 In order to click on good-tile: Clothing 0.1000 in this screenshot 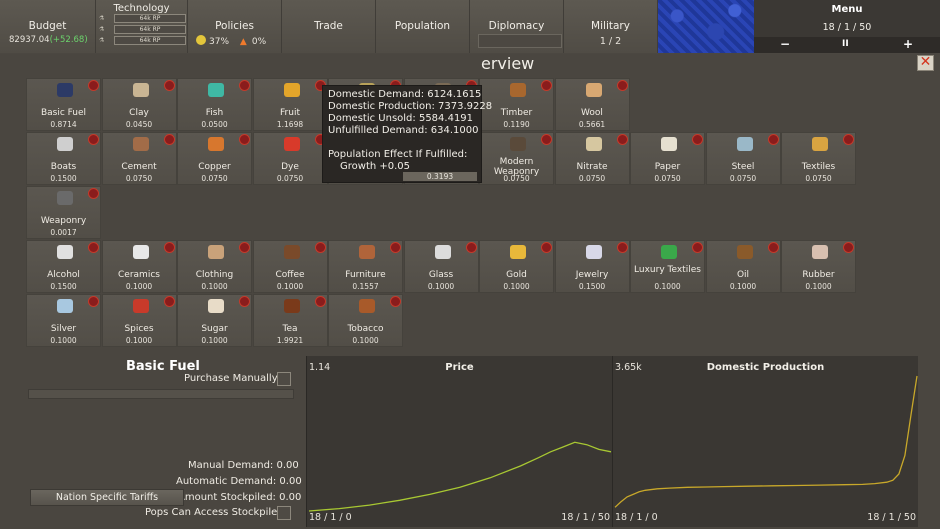, I will do `click(214, 266)`.